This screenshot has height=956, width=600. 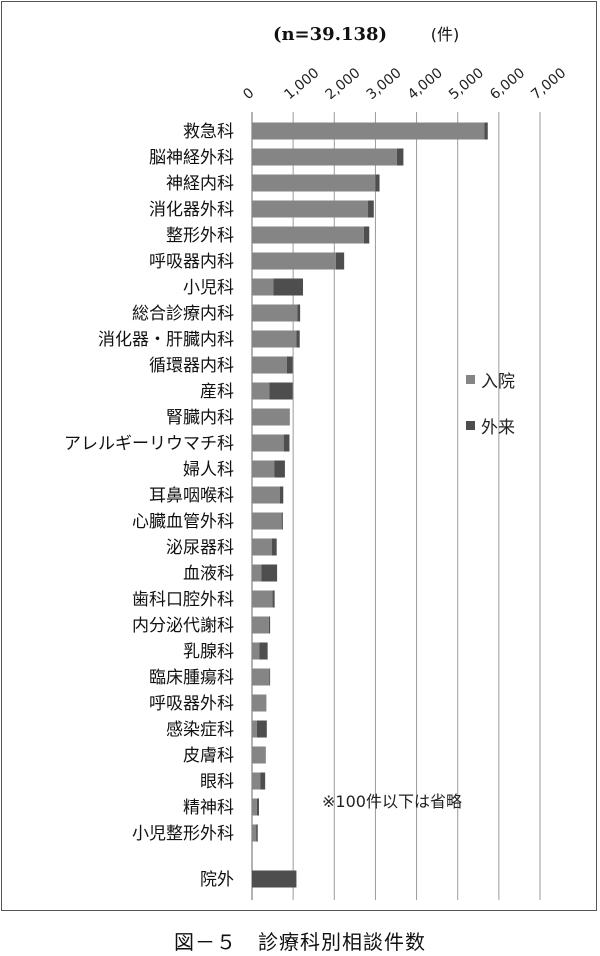 I want to click on category-label: 歯科口腔外科, so click(x=183, y=600).